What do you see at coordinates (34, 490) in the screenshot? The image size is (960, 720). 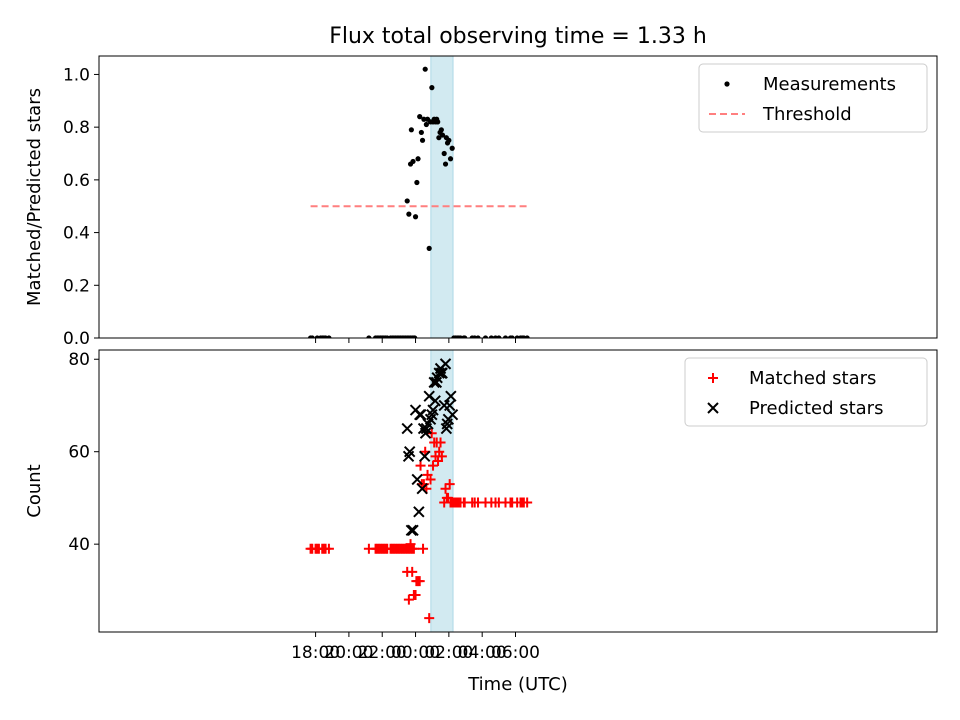 I see `y-axis-label: Count` at bounding box center [34, 490].